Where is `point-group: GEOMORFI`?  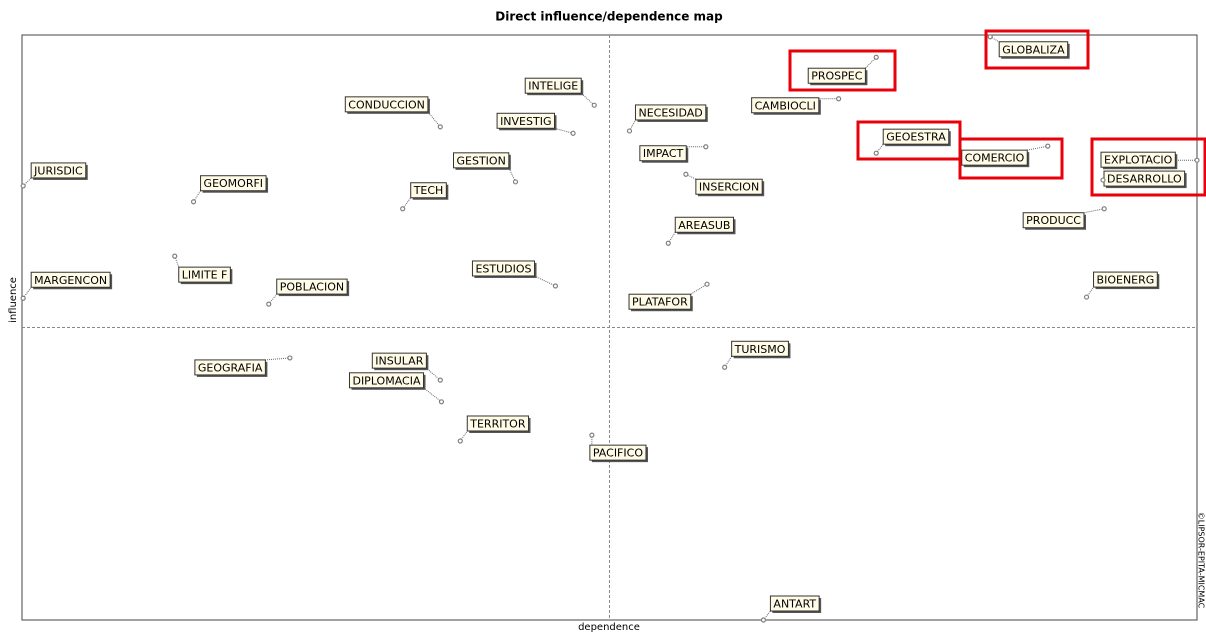
point-group: GEOMORFI is located at coordinates (229, 190).